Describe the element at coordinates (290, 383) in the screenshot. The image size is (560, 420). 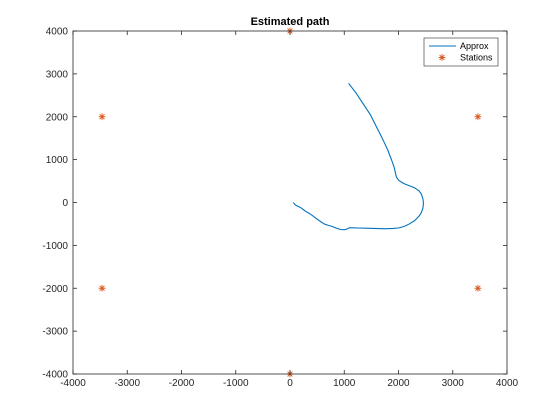
I see `x-tick-label: 0` at that location.